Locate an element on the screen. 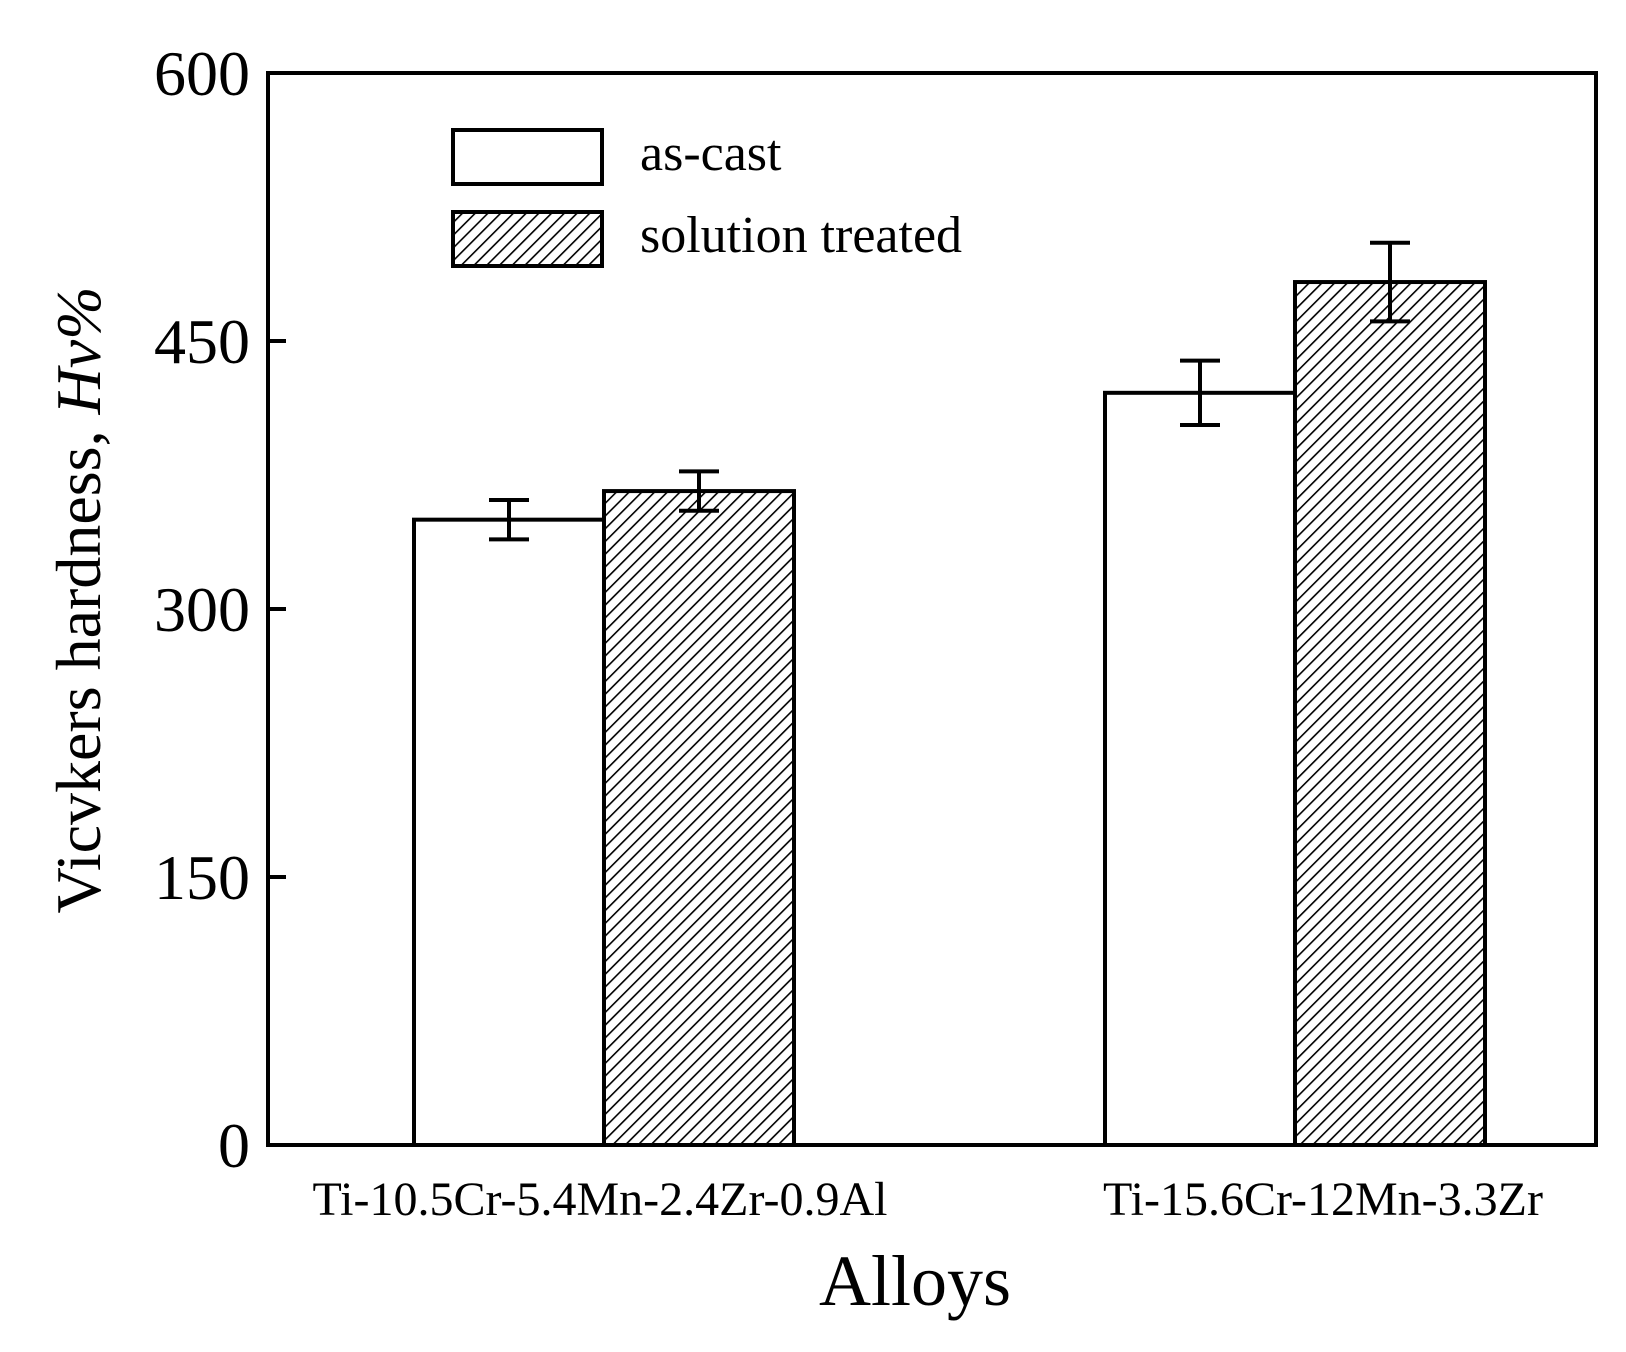  y-axis-title-prefix: Vicvkers hardness, is located at coordinates (78, 663).